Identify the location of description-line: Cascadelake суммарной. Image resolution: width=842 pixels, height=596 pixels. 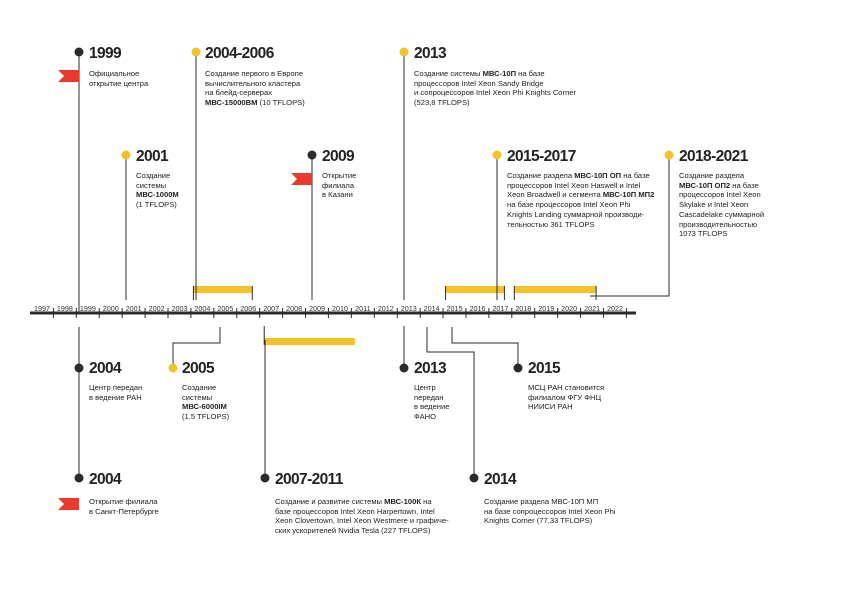
(722, 214).